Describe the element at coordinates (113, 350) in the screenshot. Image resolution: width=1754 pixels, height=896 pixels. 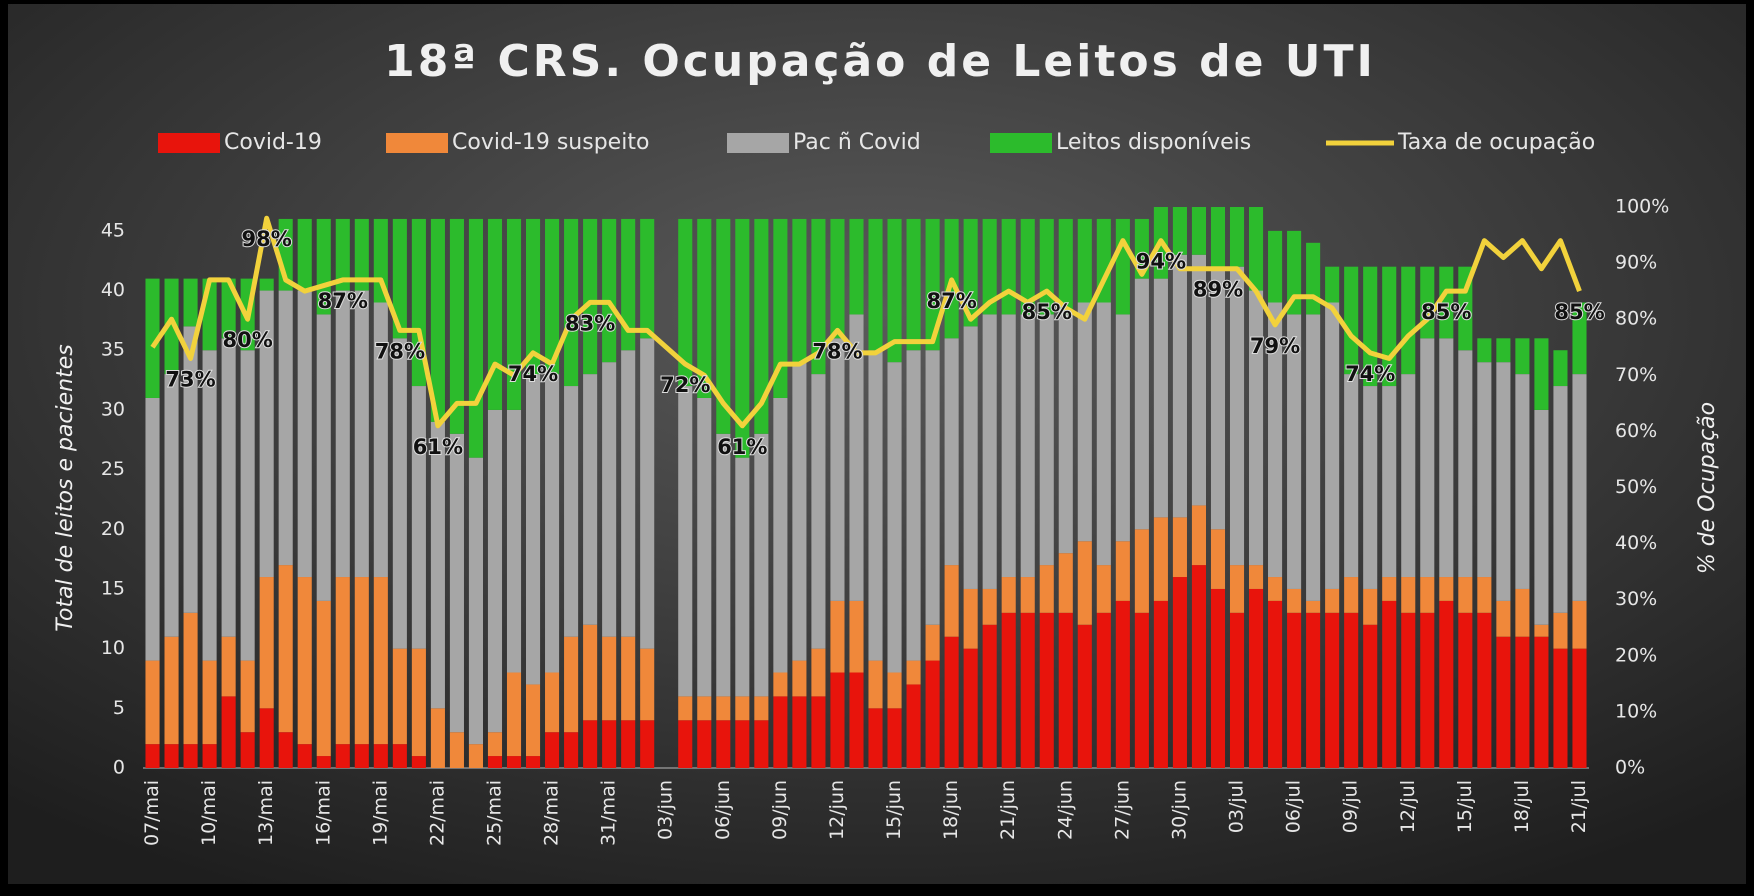
I see `y-tick-label: 35` at that location.